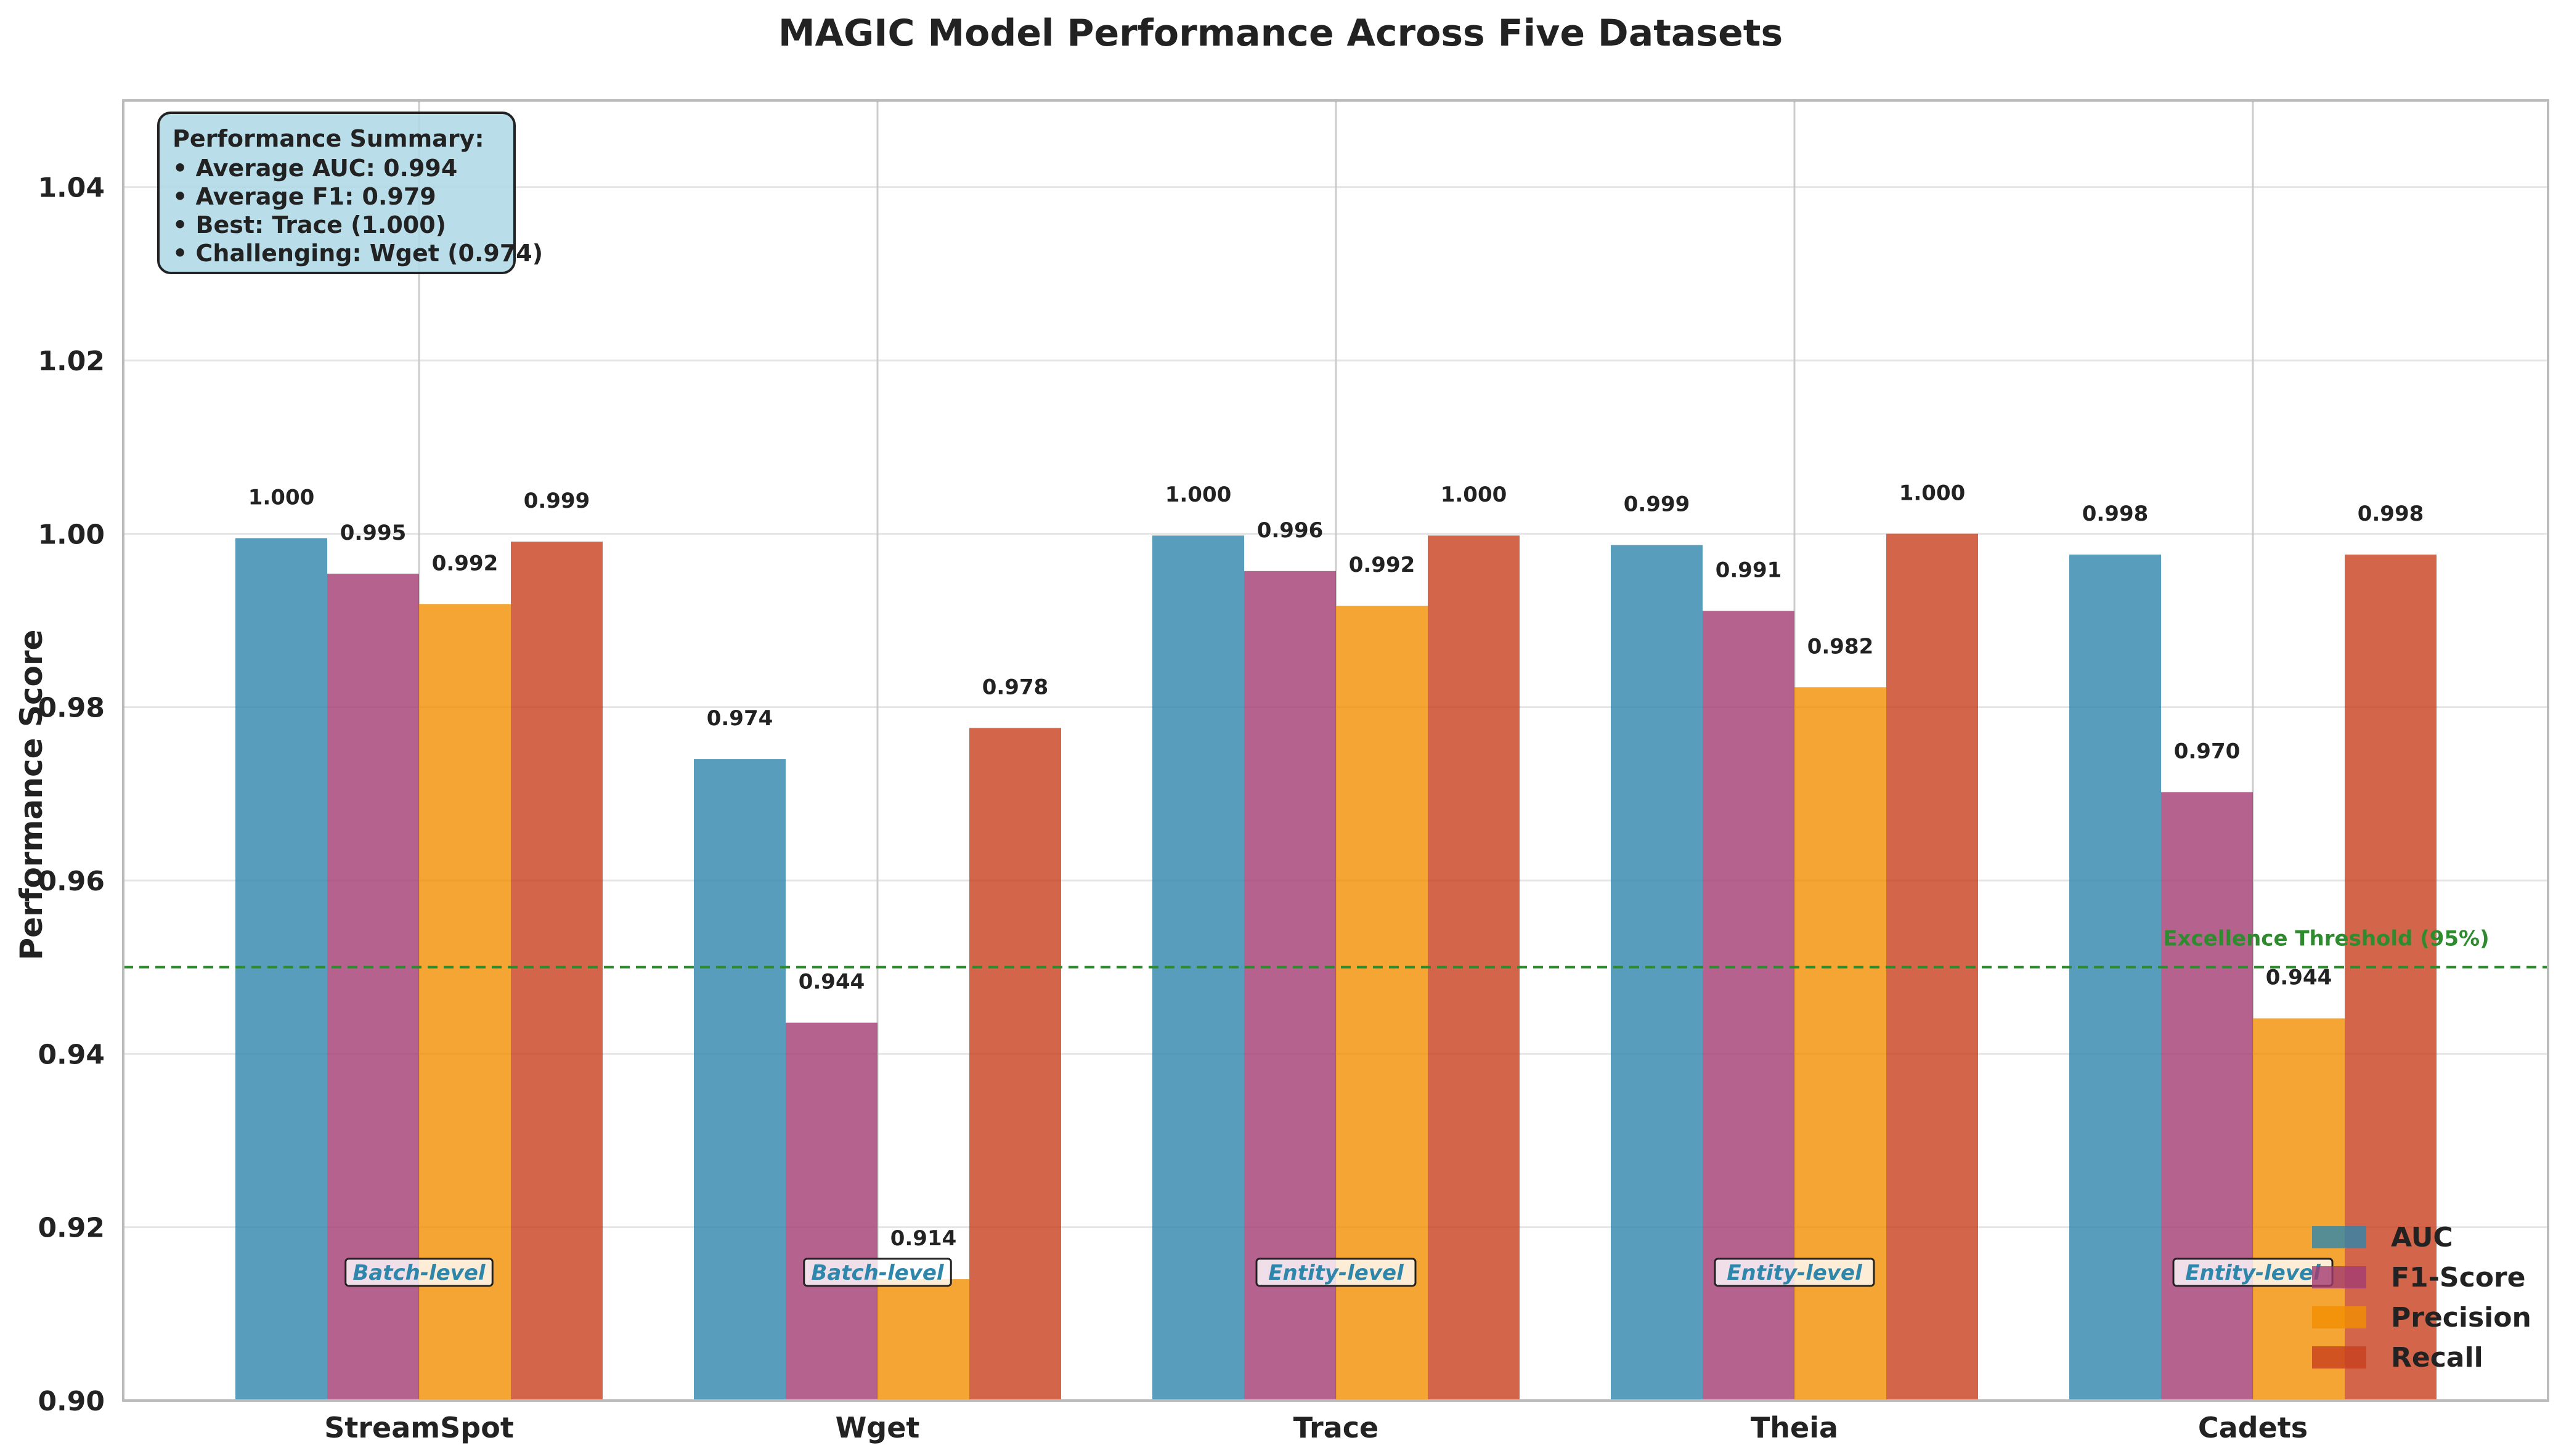 The image size is (2561, 1456). What do you see at coordinates (878, 1427) in the screenshot?
I see `x-tick-label: Wget` at bounding box center [878, 1427].